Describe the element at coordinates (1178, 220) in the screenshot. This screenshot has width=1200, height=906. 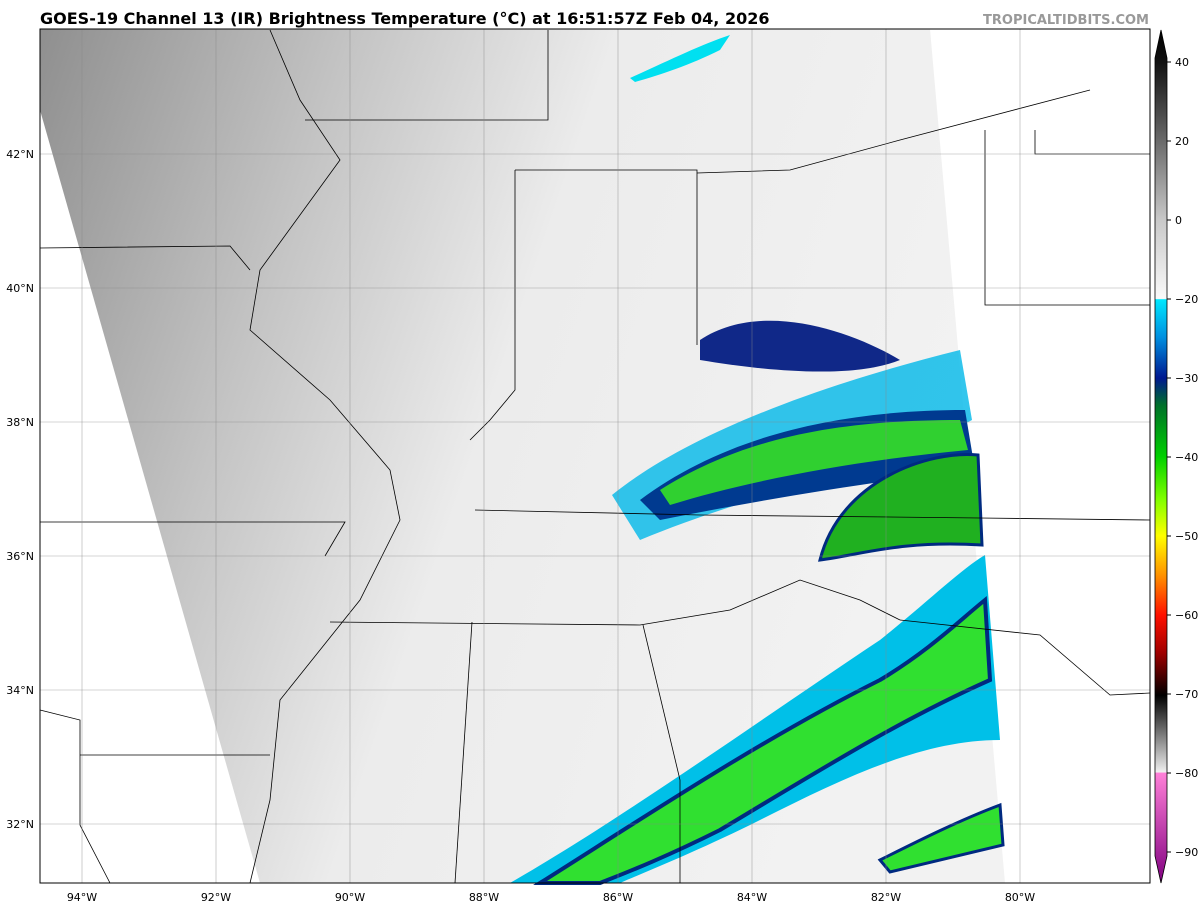
I see `colorbar-tick-label: 0` at that location.